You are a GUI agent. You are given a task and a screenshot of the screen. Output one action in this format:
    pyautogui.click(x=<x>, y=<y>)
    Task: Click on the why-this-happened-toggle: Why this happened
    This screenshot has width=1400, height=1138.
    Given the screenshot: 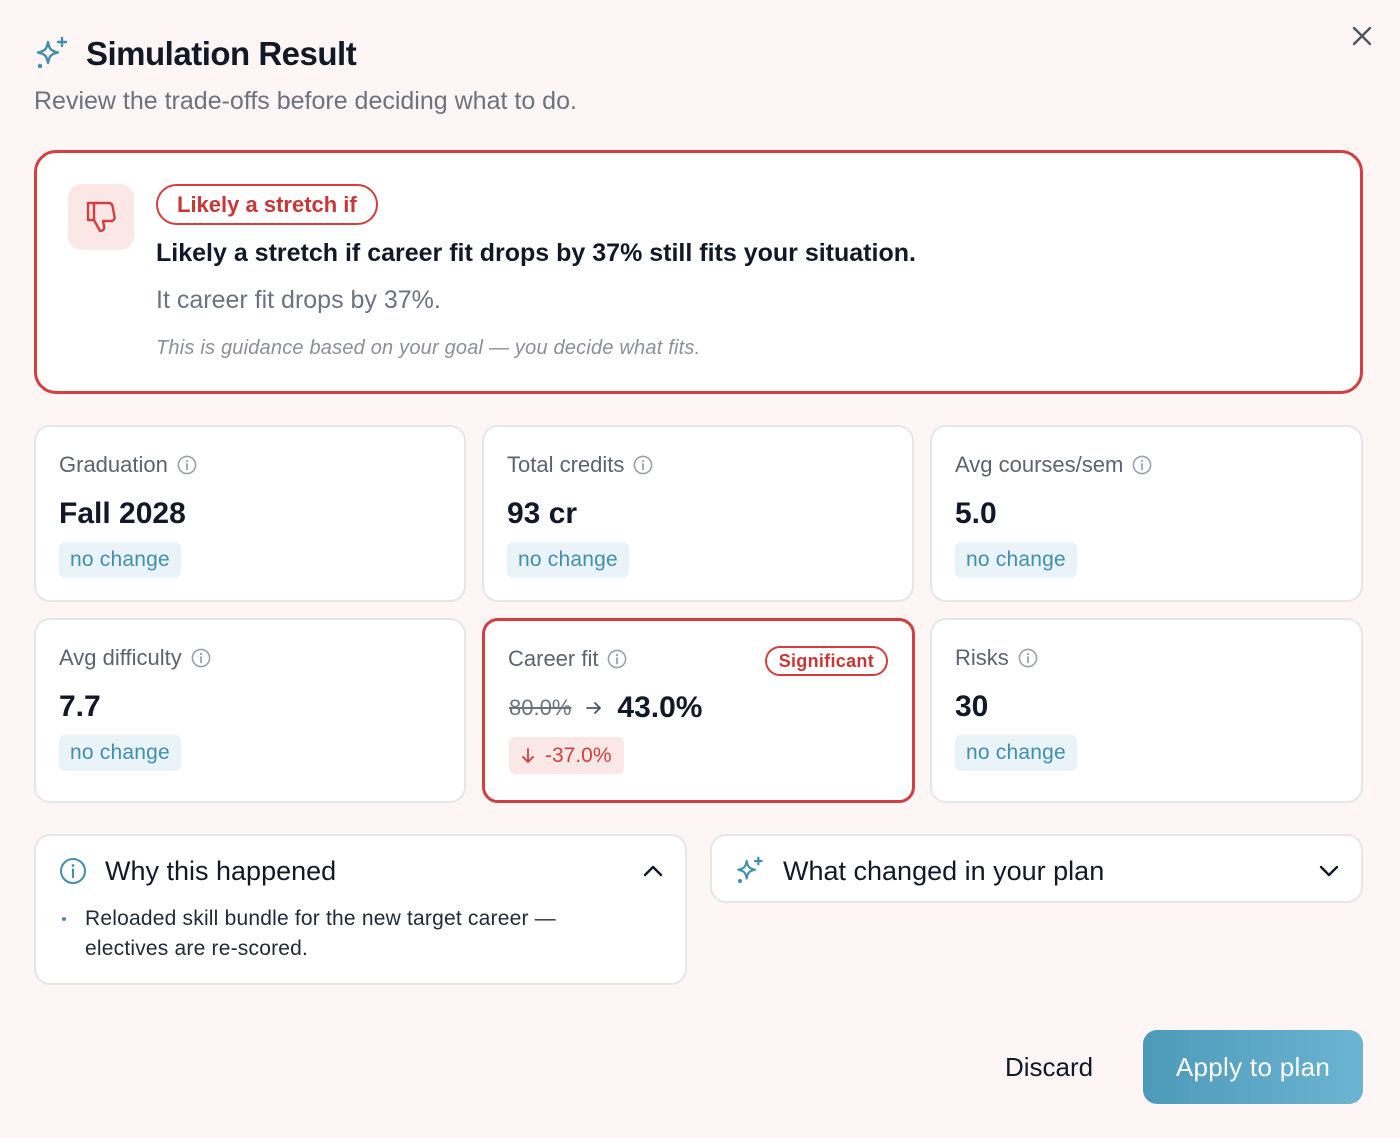 What is the action you would take?
    pyautogui.click(x=361, y=871)
    